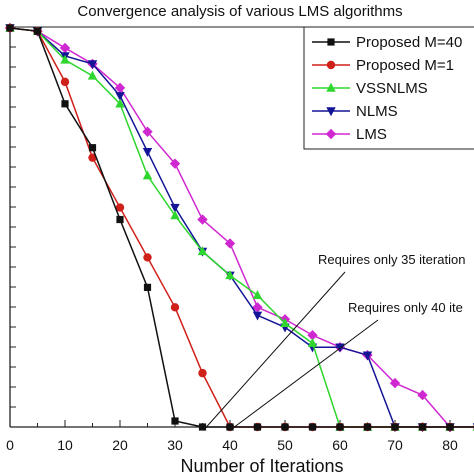  I want to click on legend-label: Proposed M=1, so click(405, 65).